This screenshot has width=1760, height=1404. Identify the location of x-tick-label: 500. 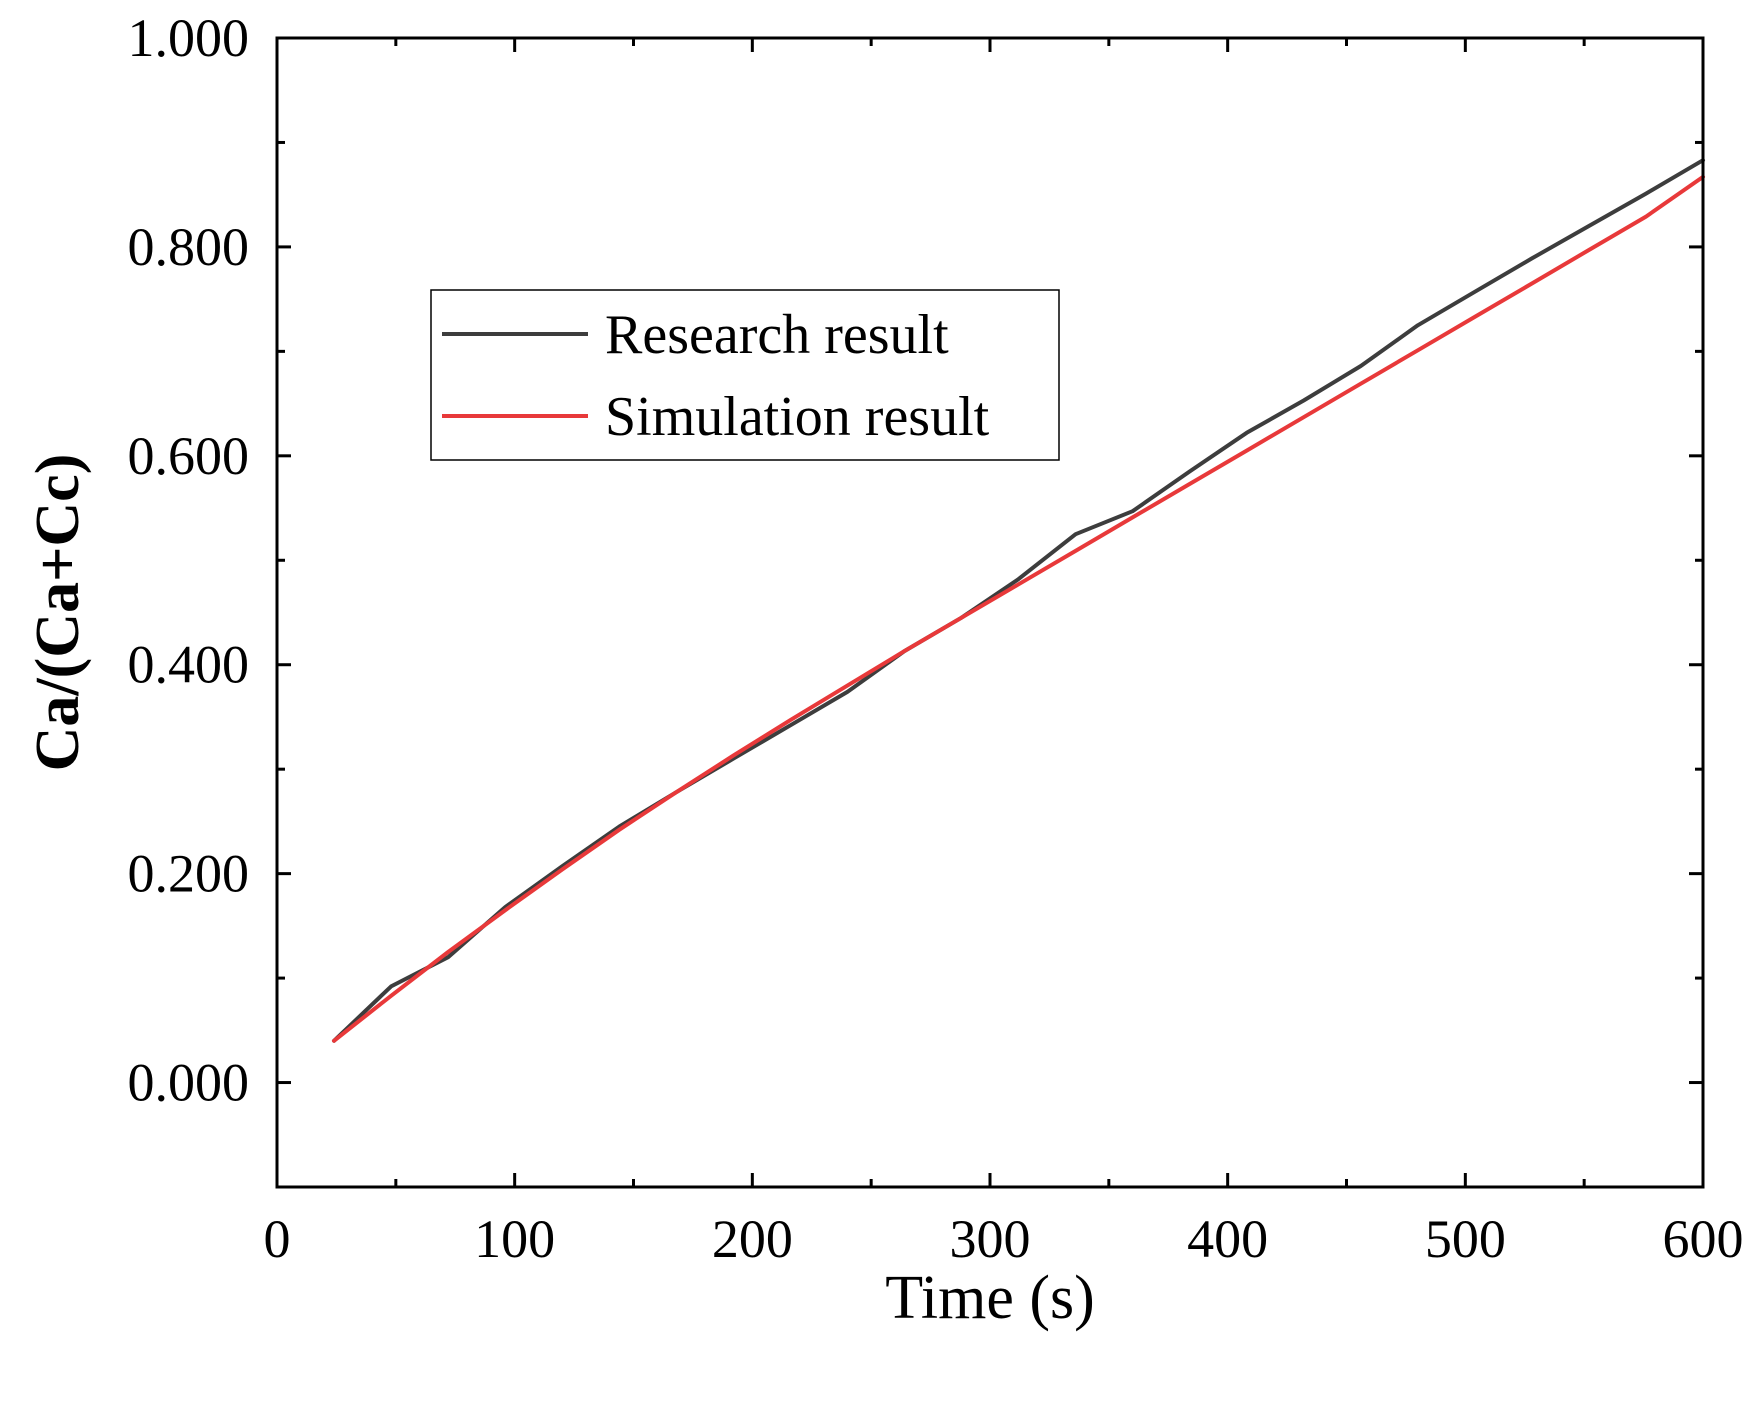
(1465, 1239).